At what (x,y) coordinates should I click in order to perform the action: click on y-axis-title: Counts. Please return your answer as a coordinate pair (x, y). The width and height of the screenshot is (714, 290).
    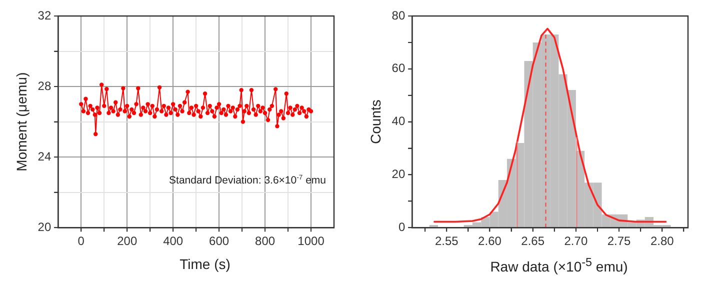
    Looking at the image, I should click on (375, 122).